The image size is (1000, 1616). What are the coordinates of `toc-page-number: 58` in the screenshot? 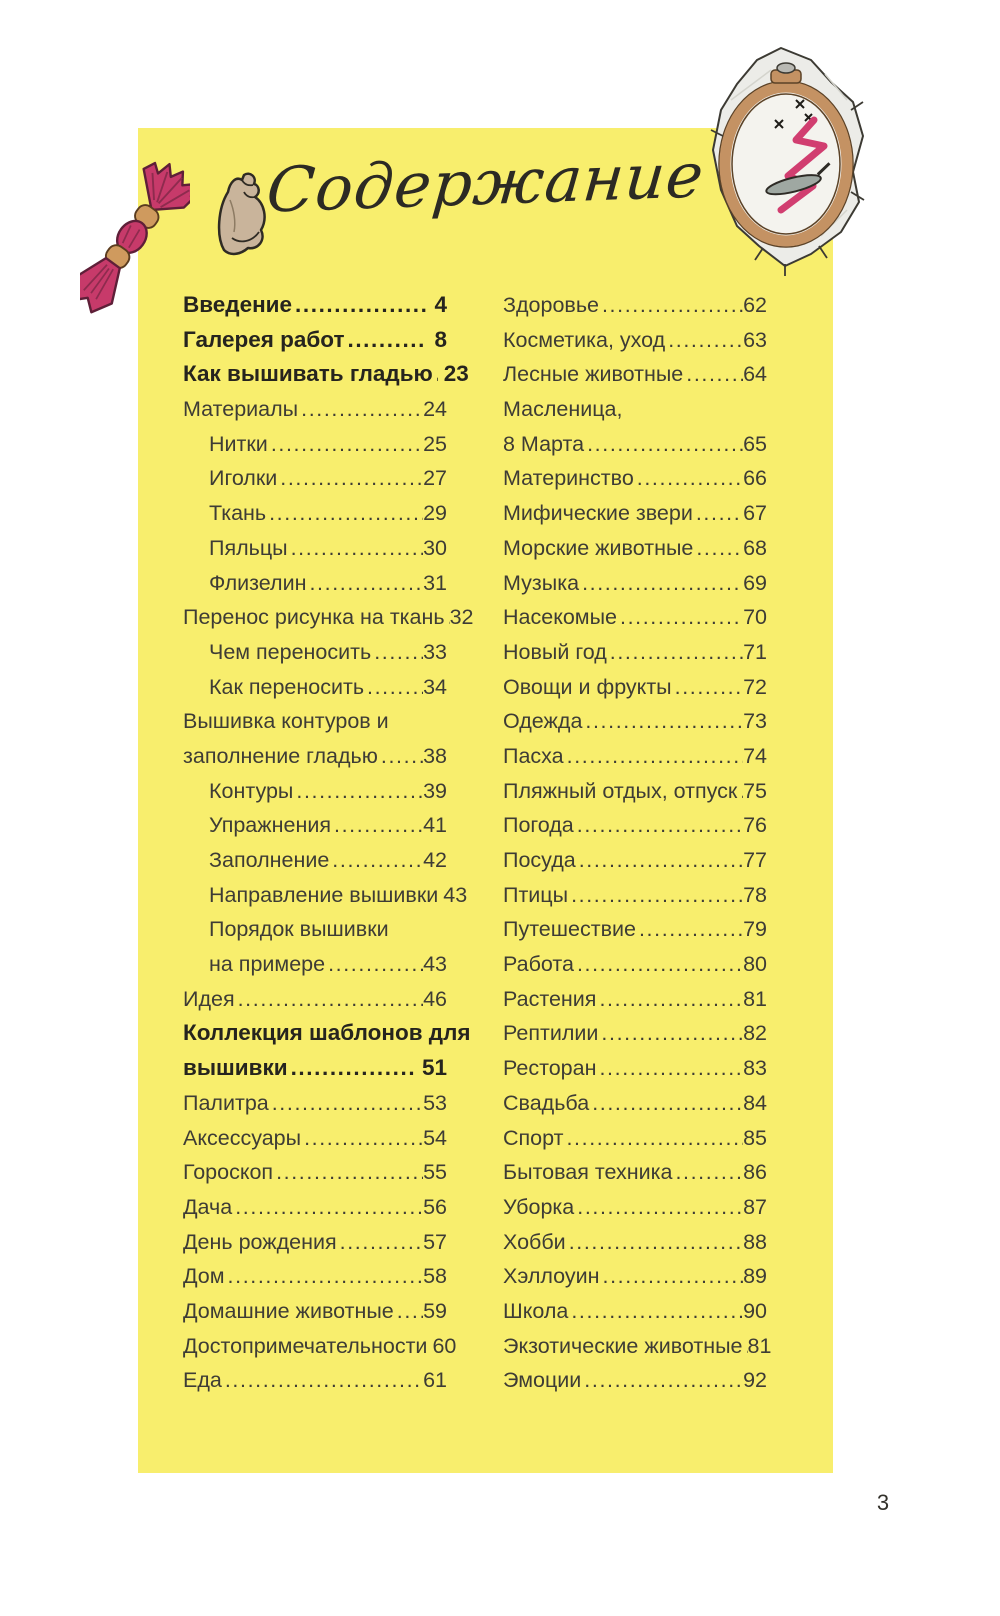 It's located at (435, 1276).